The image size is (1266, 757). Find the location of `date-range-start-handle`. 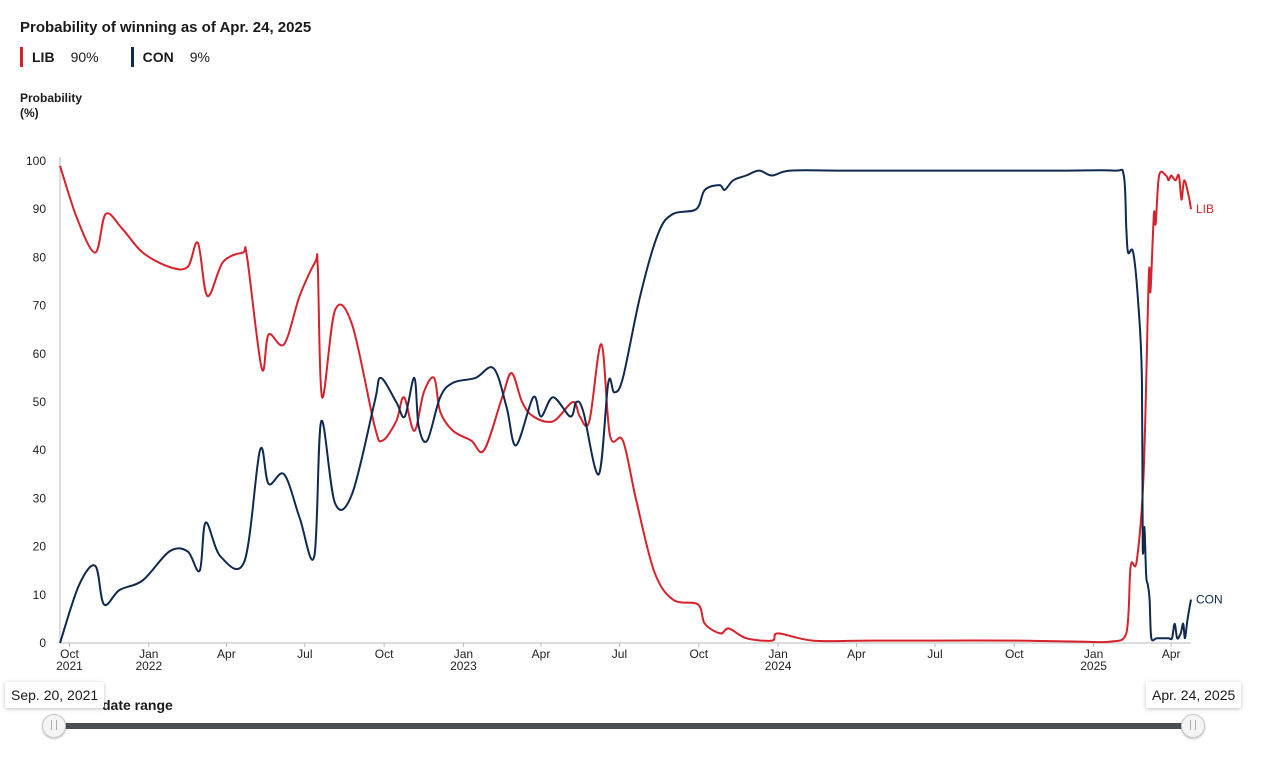

date-range-start-handle is located at coordinates (54, 726).